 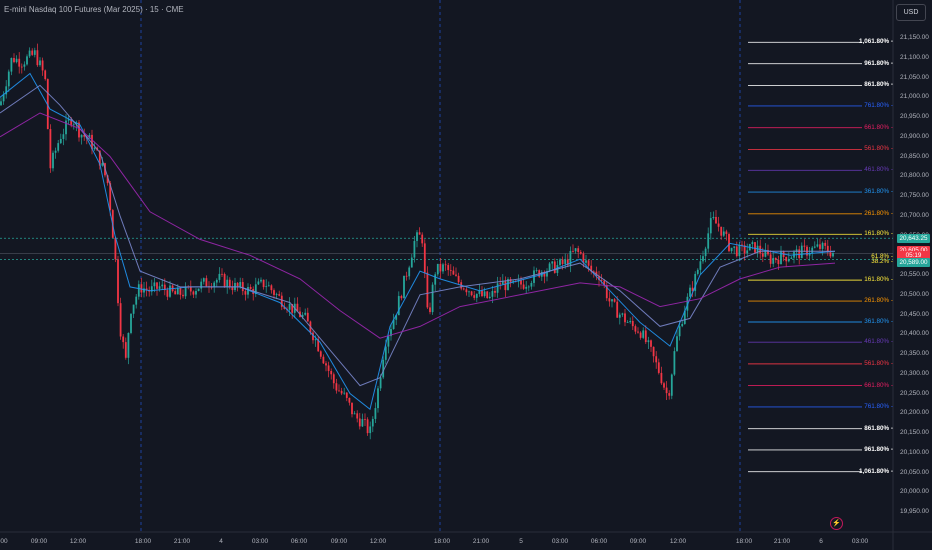 I want to click on time-tick: 09:00, so click(x=39, y=541).